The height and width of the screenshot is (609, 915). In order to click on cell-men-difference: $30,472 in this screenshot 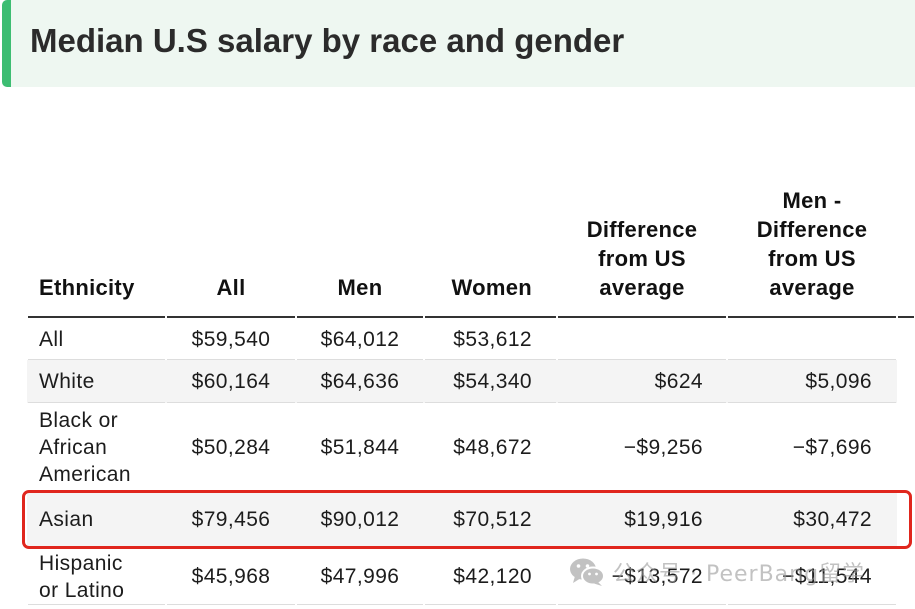, I will do `click(812, 519)`.